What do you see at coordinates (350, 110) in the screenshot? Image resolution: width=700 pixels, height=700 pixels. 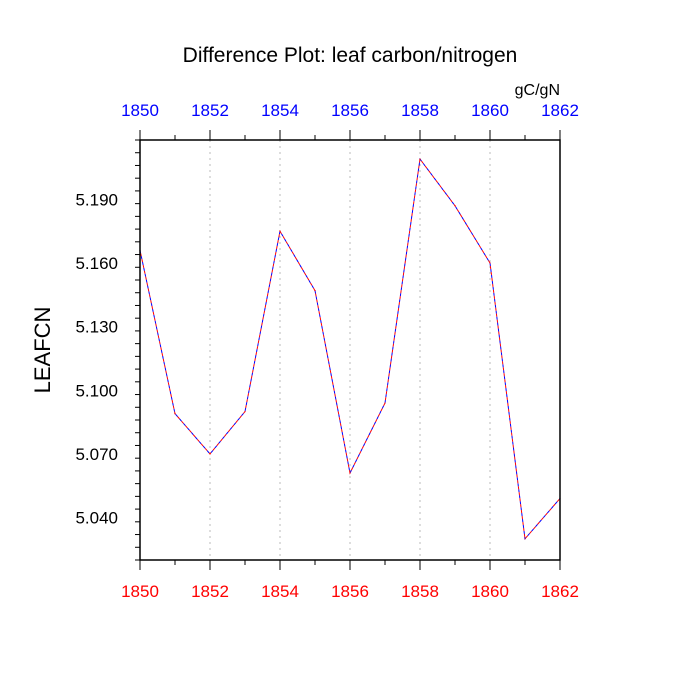 I see `x-tick-label-top: 1856` at bounding box center [350, 110].